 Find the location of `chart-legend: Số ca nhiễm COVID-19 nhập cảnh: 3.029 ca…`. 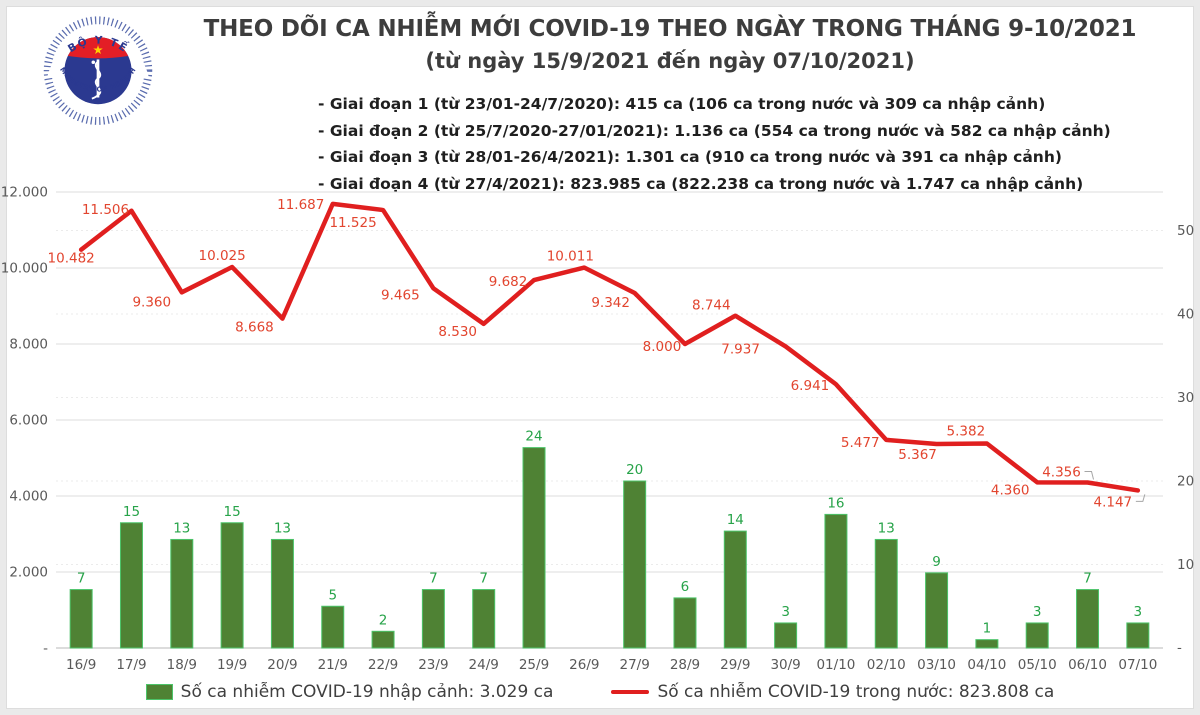

chart-legend: Số ca nhiễm COVID-19 nhập cảnh: 3.029 ca… is located at coordinates (600, 692).